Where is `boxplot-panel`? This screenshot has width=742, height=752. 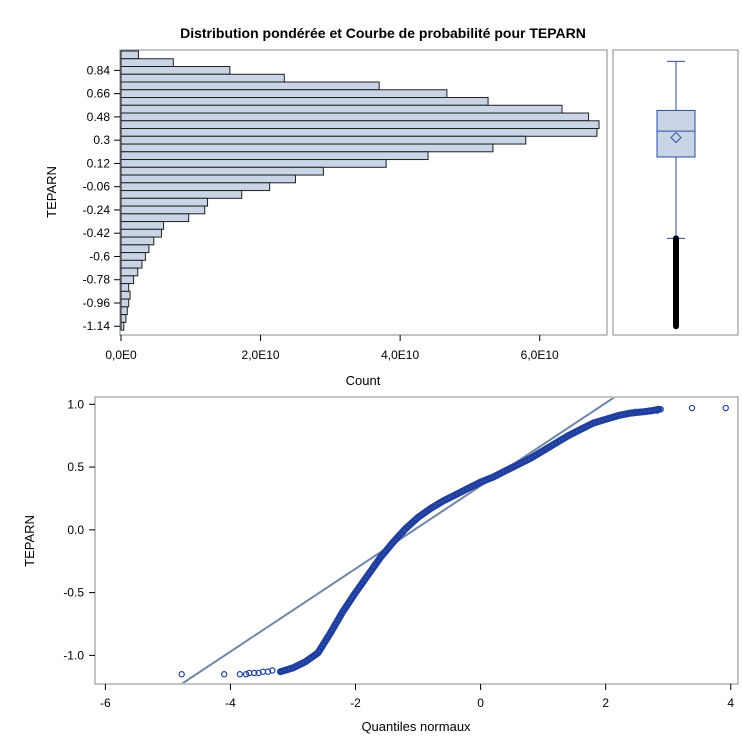
boxplot-panel is located at coordinates (675, 192).